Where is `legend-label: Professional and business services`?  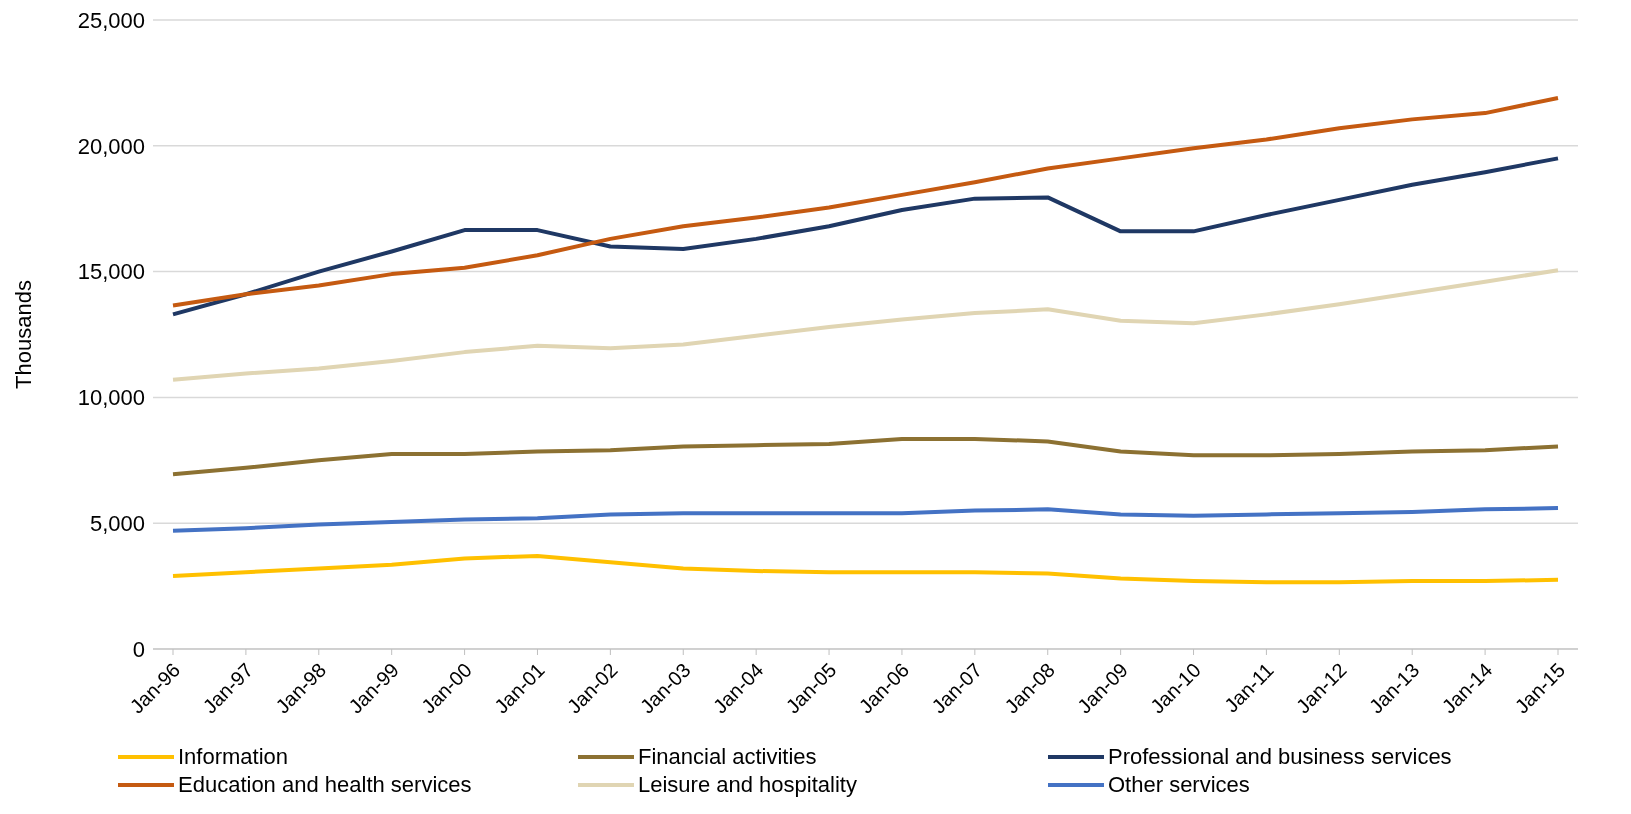
legend-label: Professional and business services is located at coordinates (1280, 757).